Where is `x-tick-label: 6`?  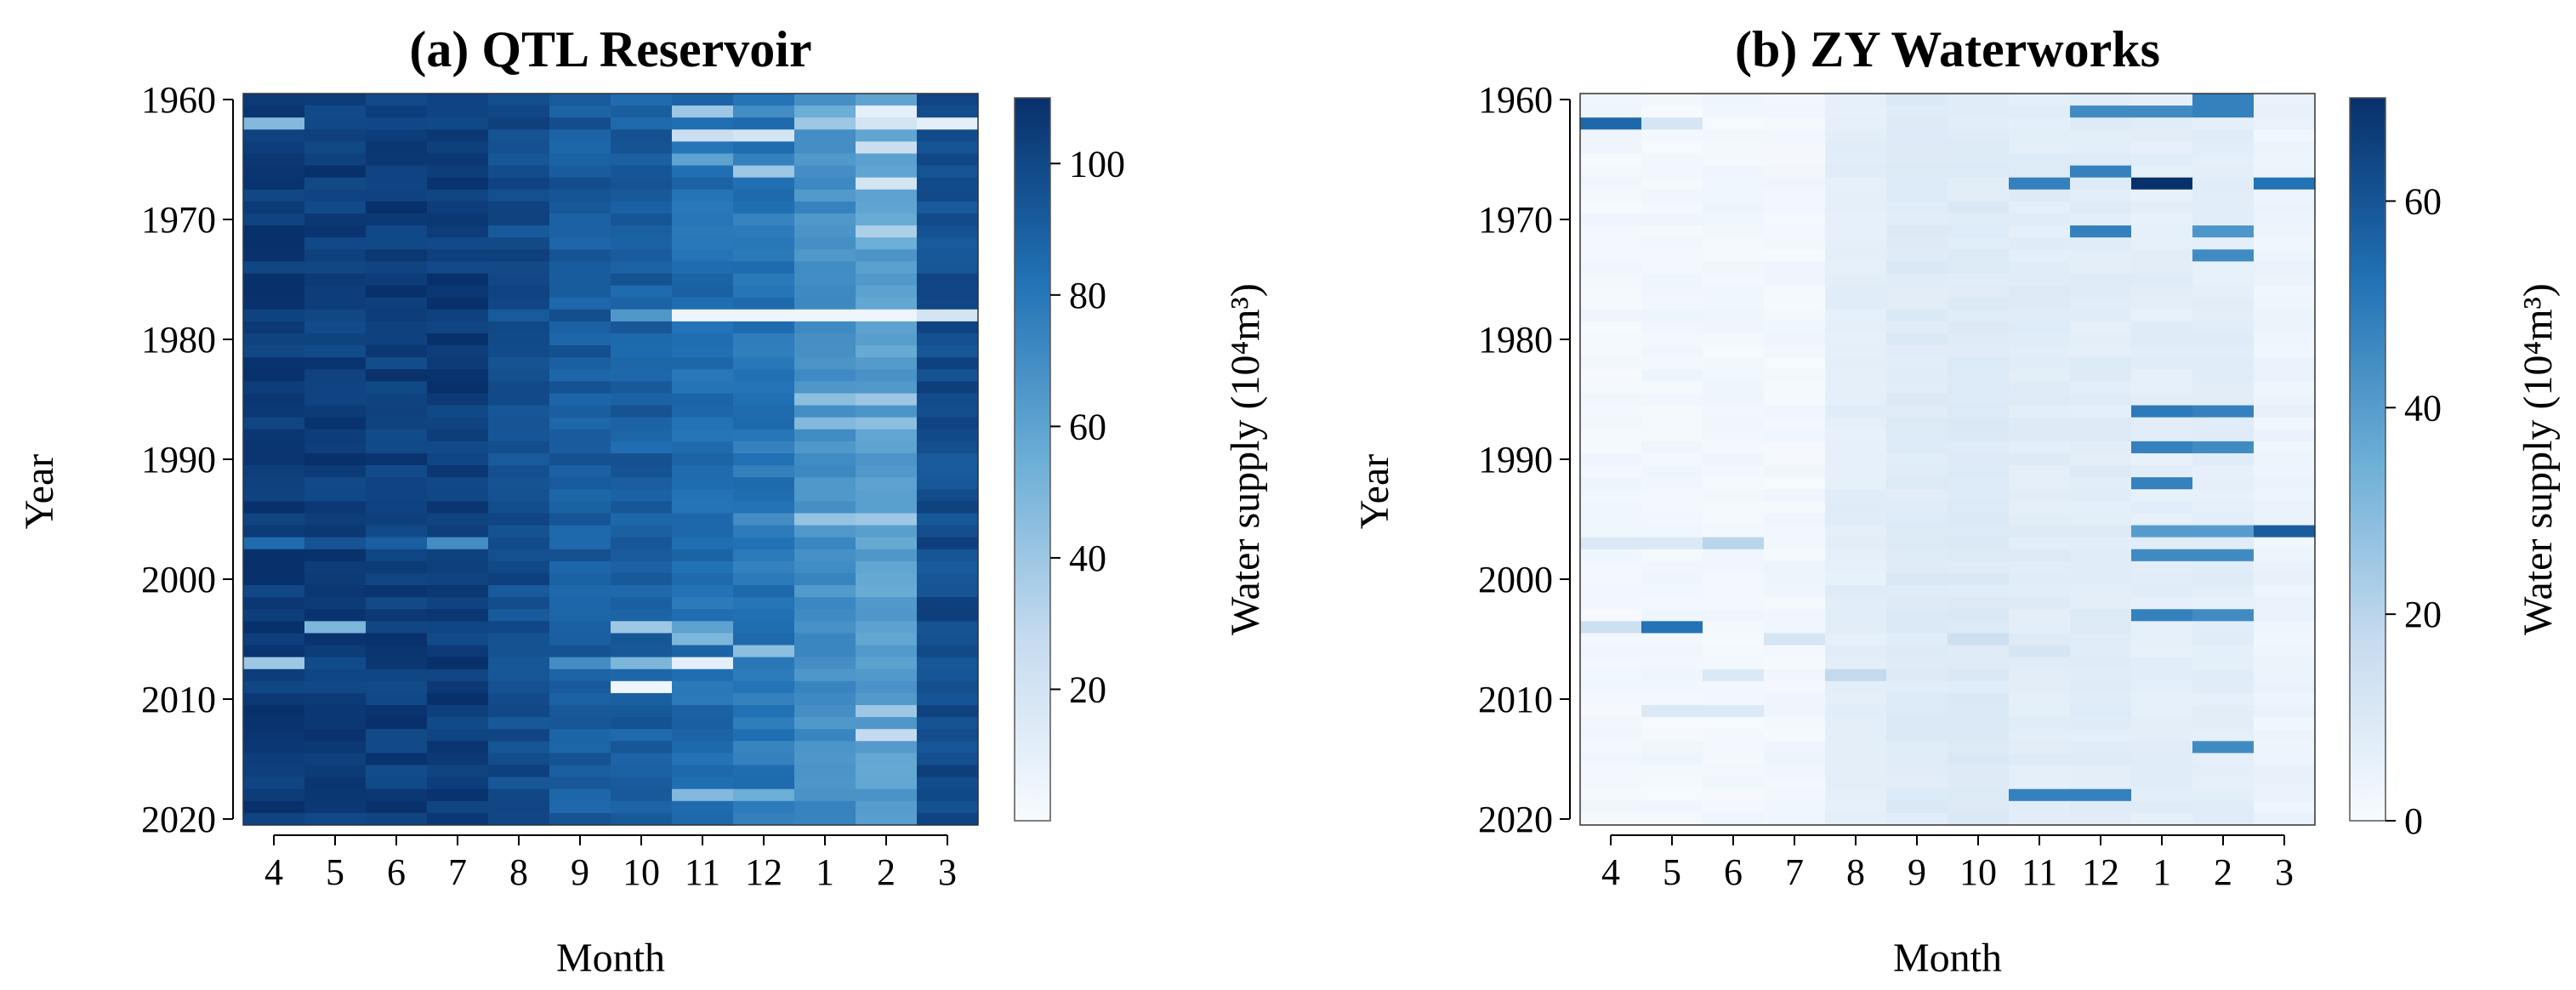 x-tick-label: 6 is located at coordinates (1733, 872).